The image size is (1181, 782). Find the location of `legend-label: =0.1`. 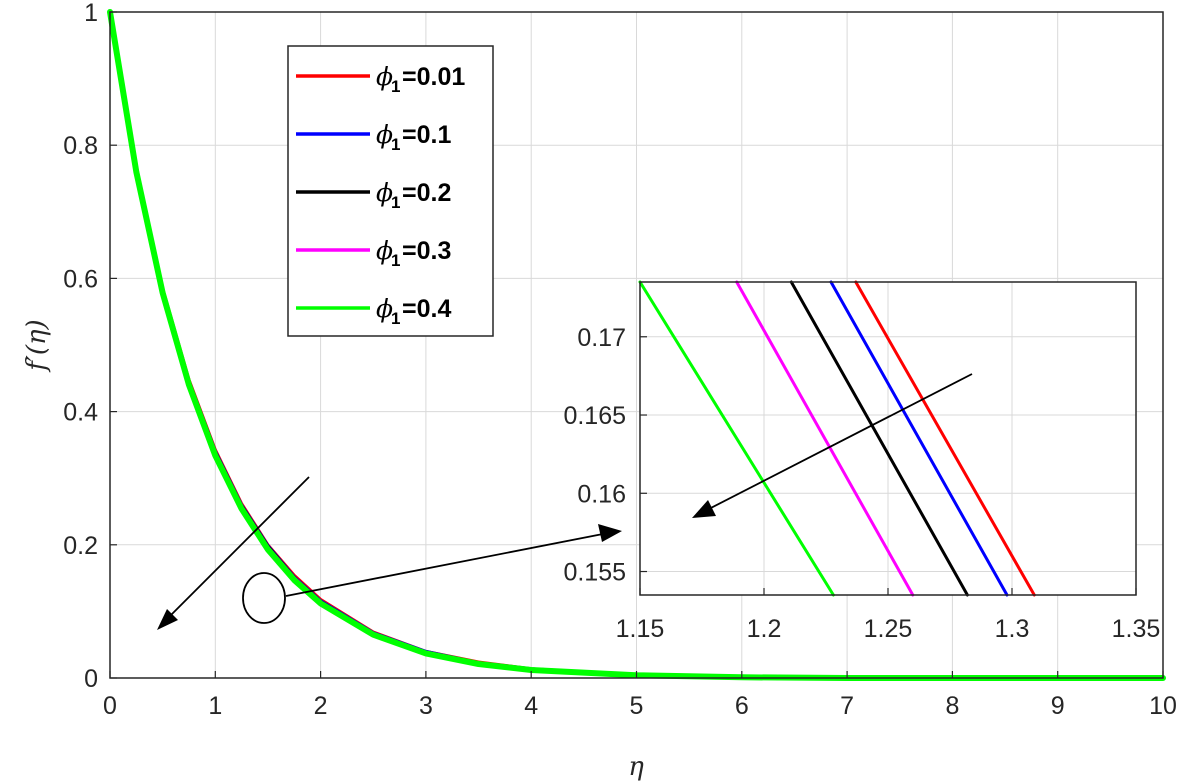

legend-label: =0.1 is located at coordinates (426, 135).